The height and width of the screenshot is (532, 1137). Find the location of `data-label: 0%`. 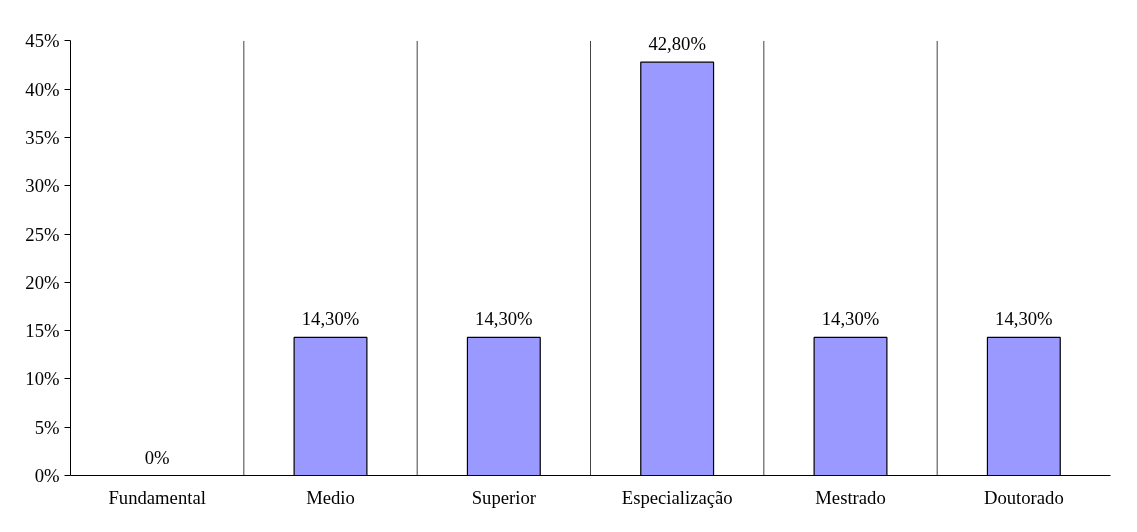

data-label: 0% is located at coordinates (157, 457).